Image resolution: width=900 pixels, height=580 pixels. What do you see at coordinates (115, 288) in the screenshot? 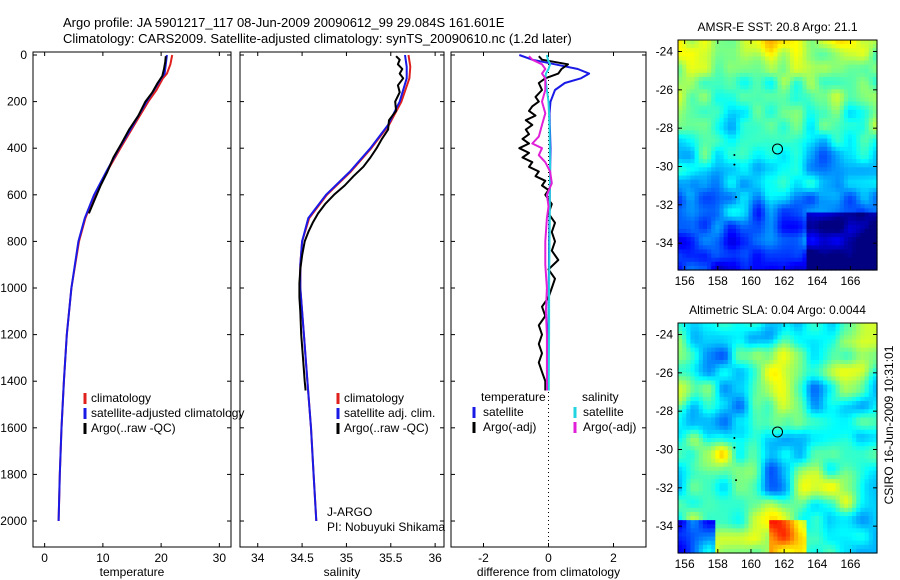
I see `temperature-series-red` at bounding box center [115, 288].